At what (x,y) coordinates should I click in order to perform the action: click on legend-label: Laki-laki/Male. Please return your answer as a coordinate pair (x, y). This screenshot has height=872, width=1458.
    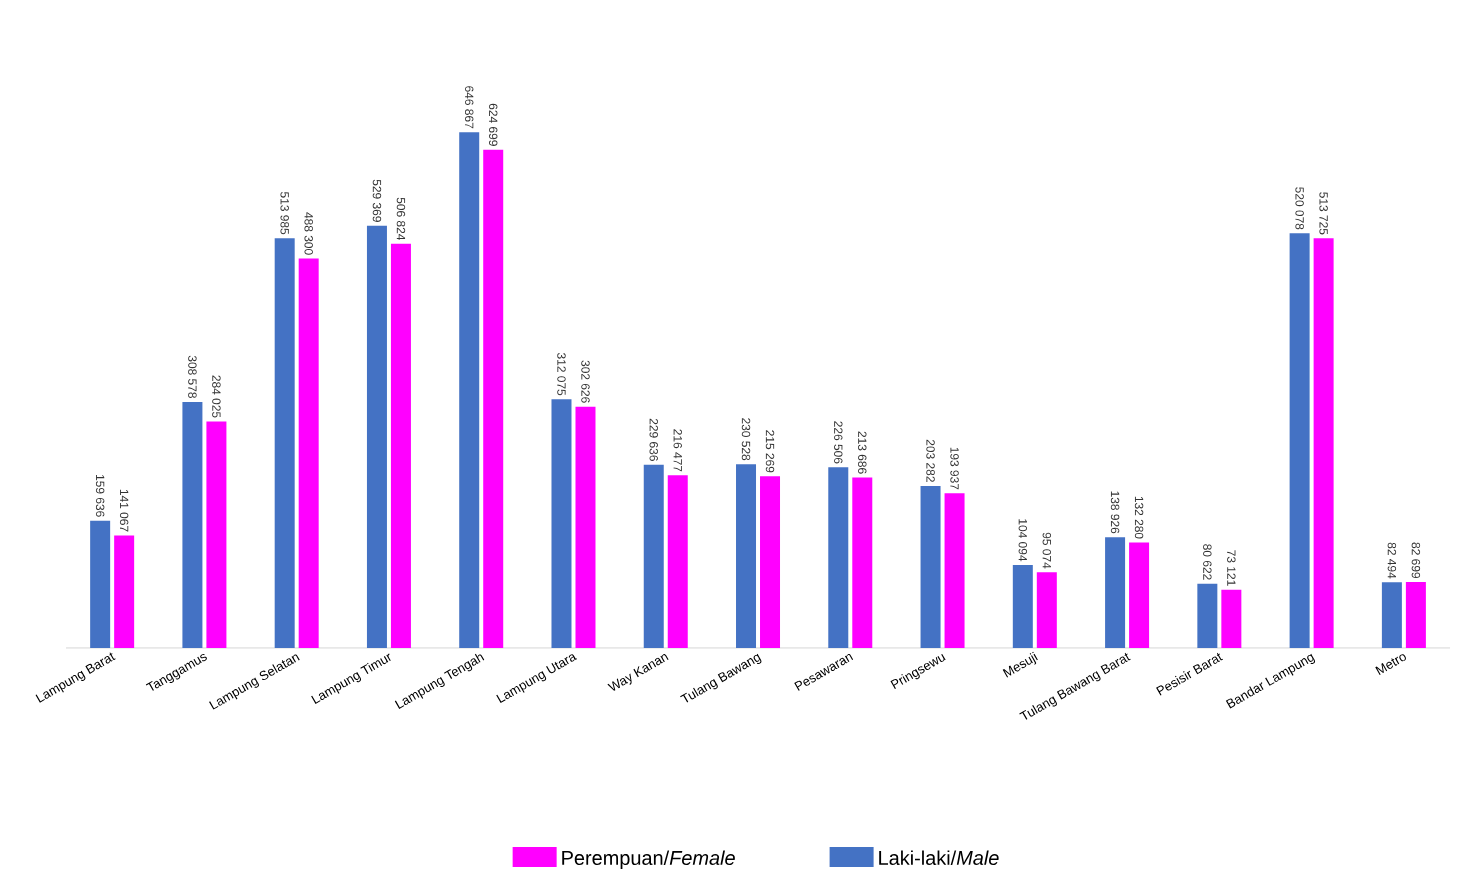
    Looking at the image, I should click on (939, 858).